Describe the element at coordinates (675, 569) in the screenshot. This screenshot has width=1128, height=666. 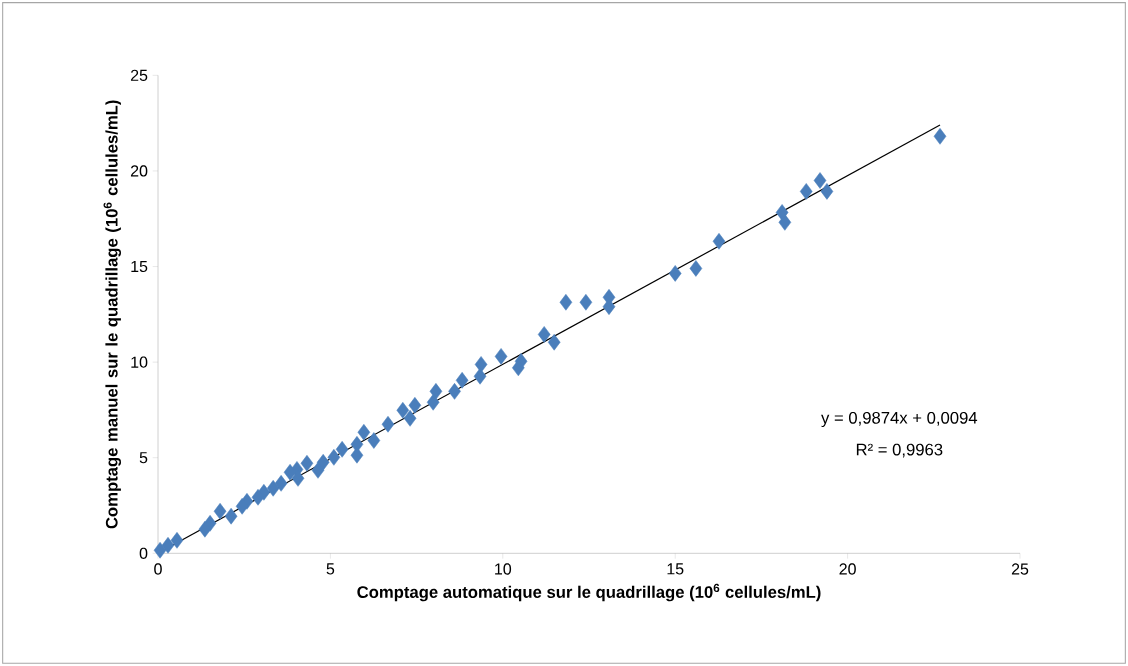
I see `x-tick-label: 15` at that location.